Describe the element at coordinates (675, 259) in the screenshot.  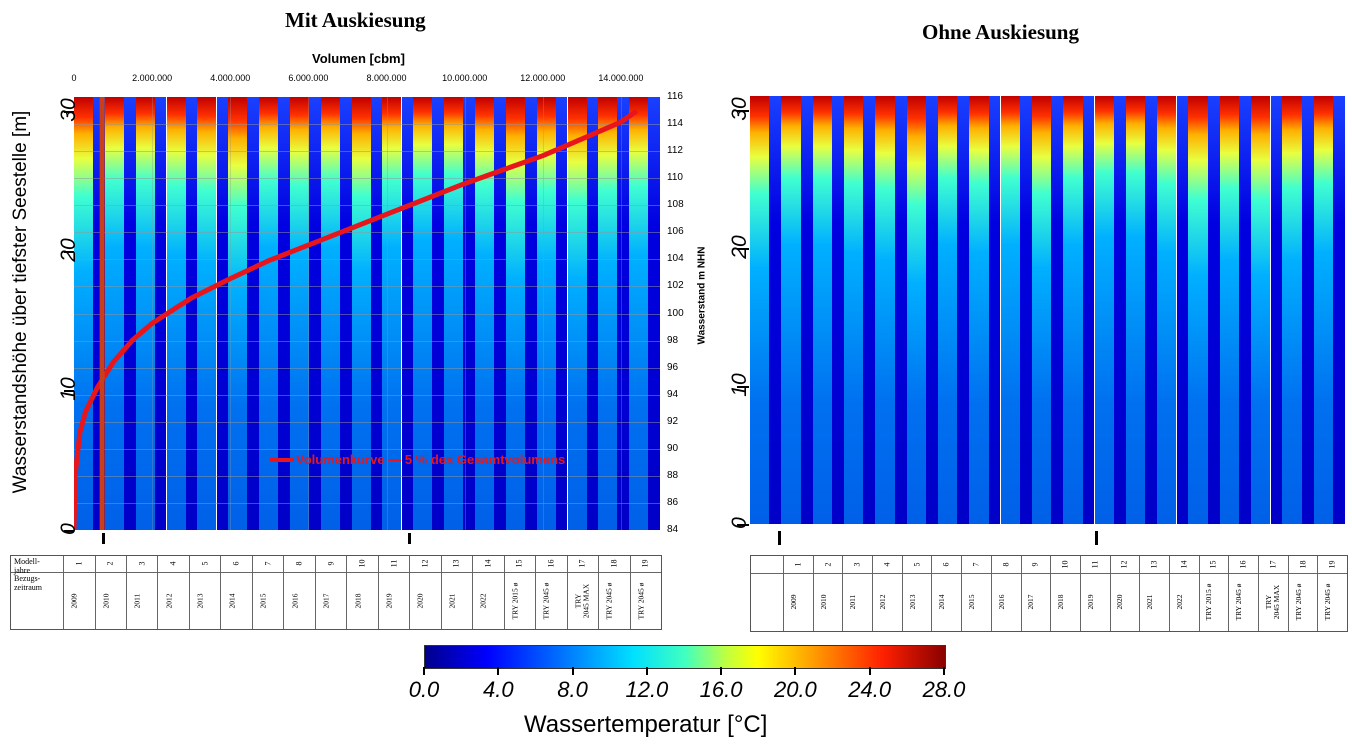
I see `nhn-tick-label: 104` at that location.